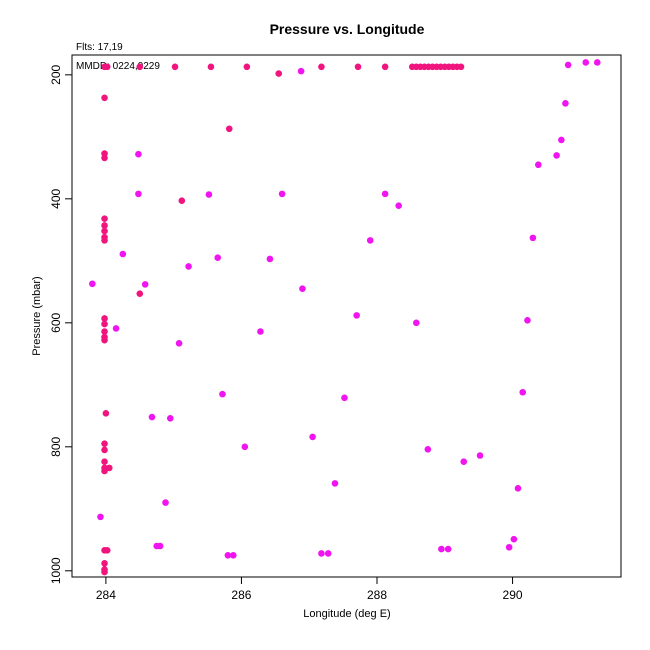  What do you see at coordinates (309, 589) in the screenshot?
I see `x-axis: 284 286 288 290` at bounding box center [309, 589].